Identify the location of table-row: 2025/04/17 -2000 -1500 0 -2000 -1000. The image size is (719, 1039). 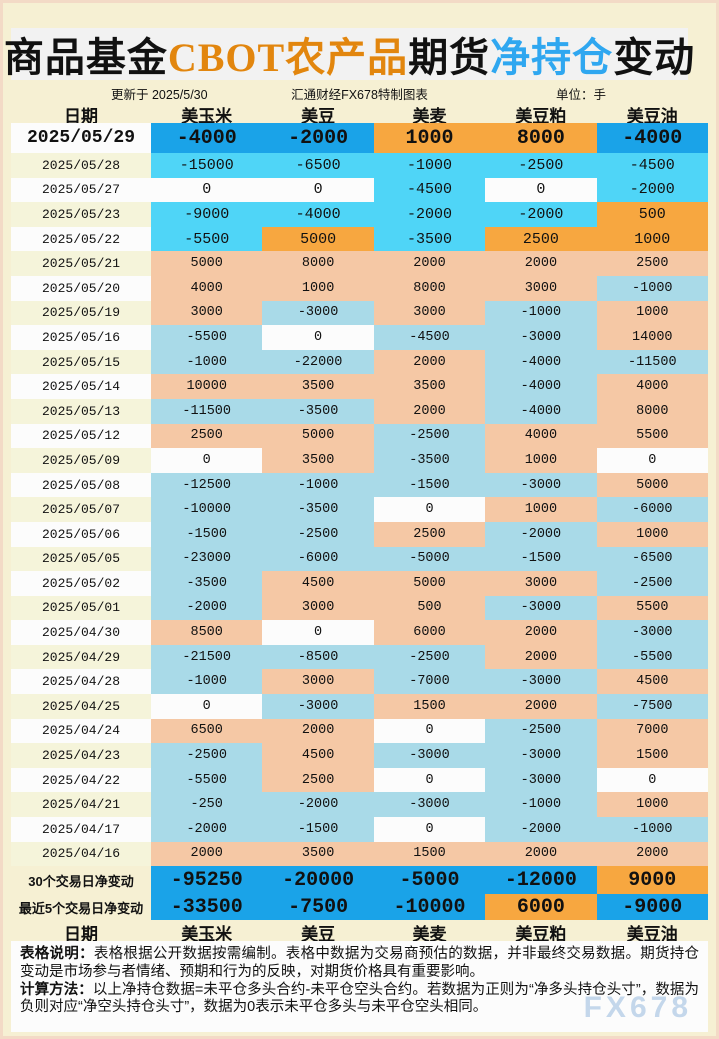
(359, 829).